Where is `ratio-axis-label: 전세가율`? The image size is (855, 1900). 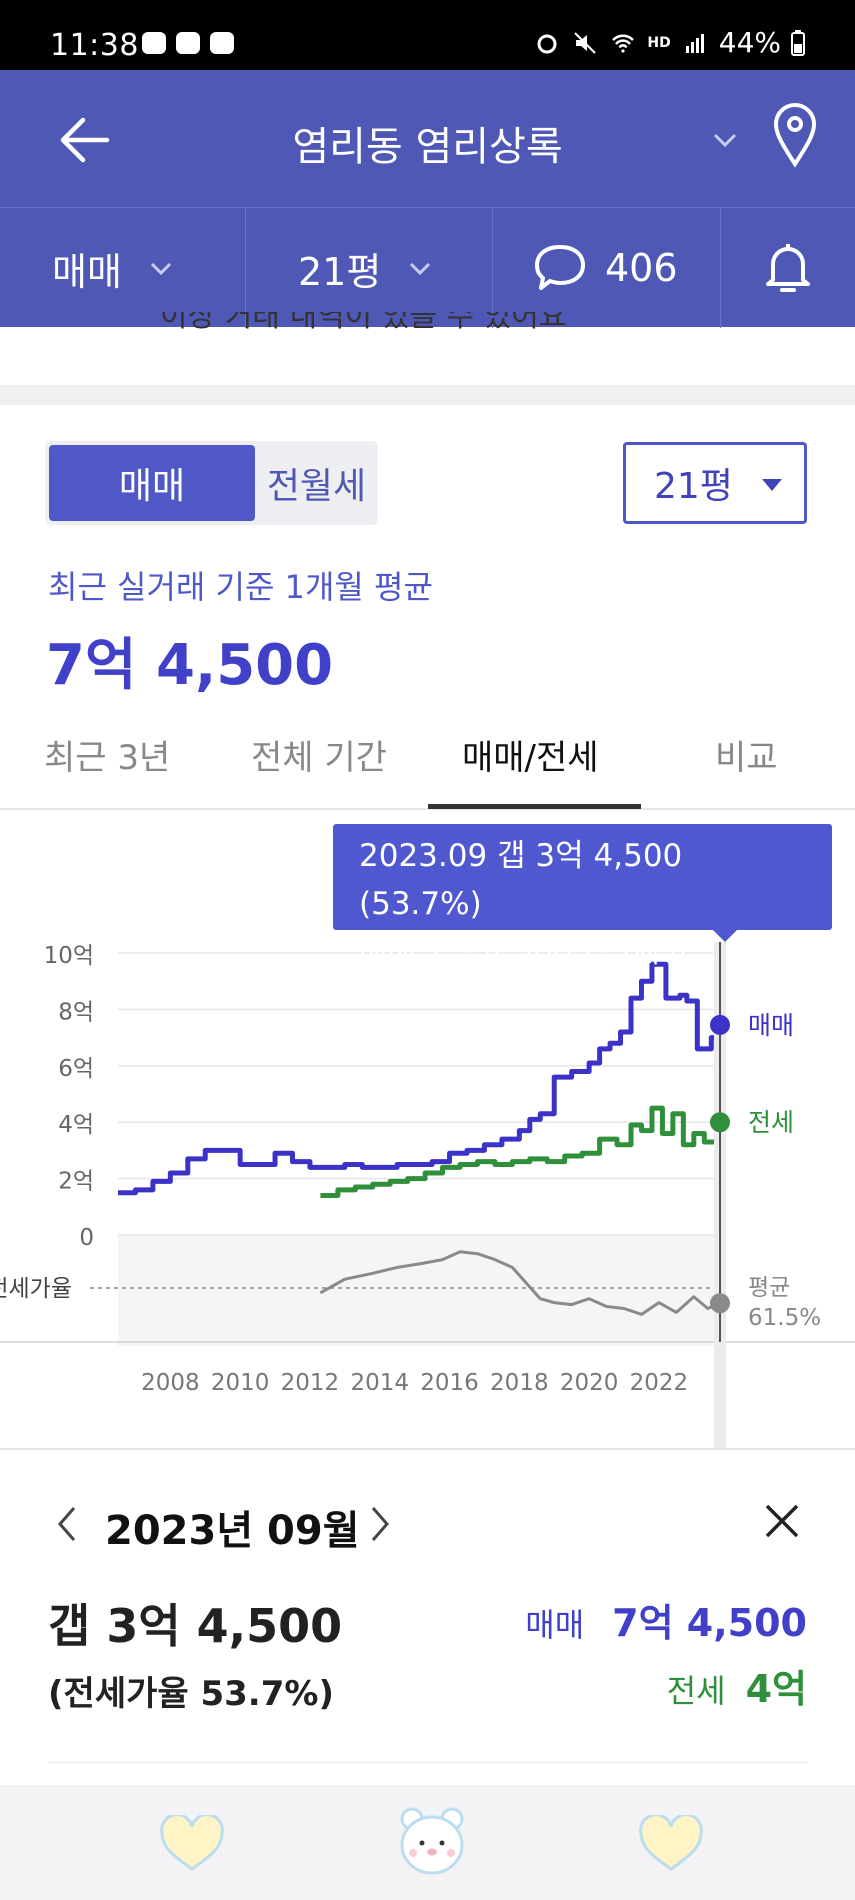
ratio-axis-label: 전세가율 is located at coordinates (36, 1289).